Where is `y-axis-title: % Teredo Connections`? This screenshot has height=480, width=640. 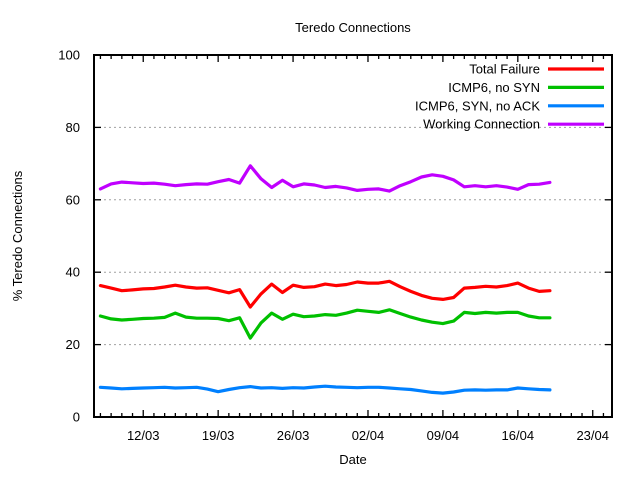
y-axis-title: % Teredo Connections is located at coordinates (17, 235).